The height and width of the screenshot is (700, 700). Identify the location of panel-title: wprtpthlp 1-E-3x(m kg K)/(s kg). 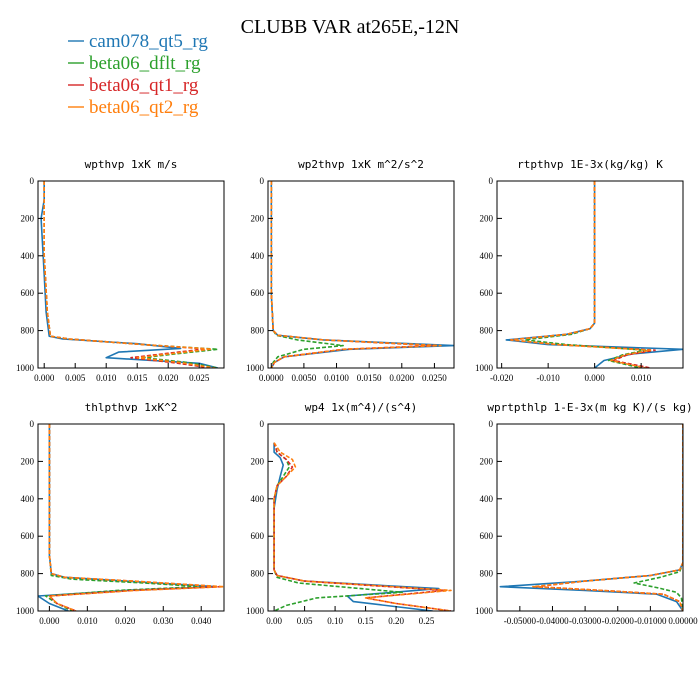
(589, 407).